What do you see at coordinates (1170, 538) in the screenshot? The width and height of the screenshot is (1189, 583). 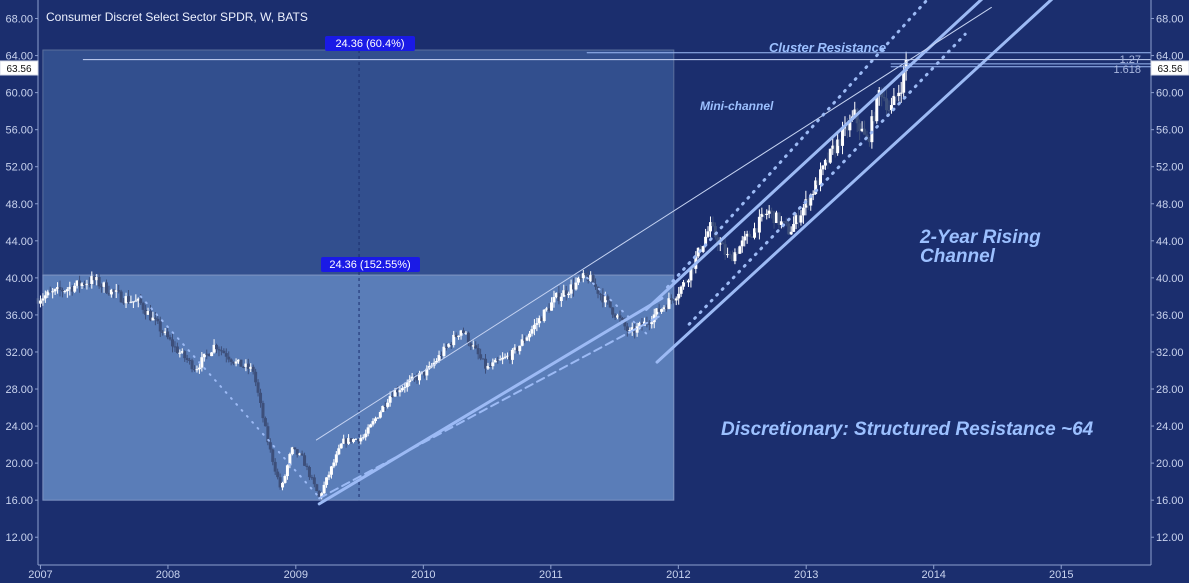 I see `y-tick-label-right: 12.00` at bounding box center [1170, 538].